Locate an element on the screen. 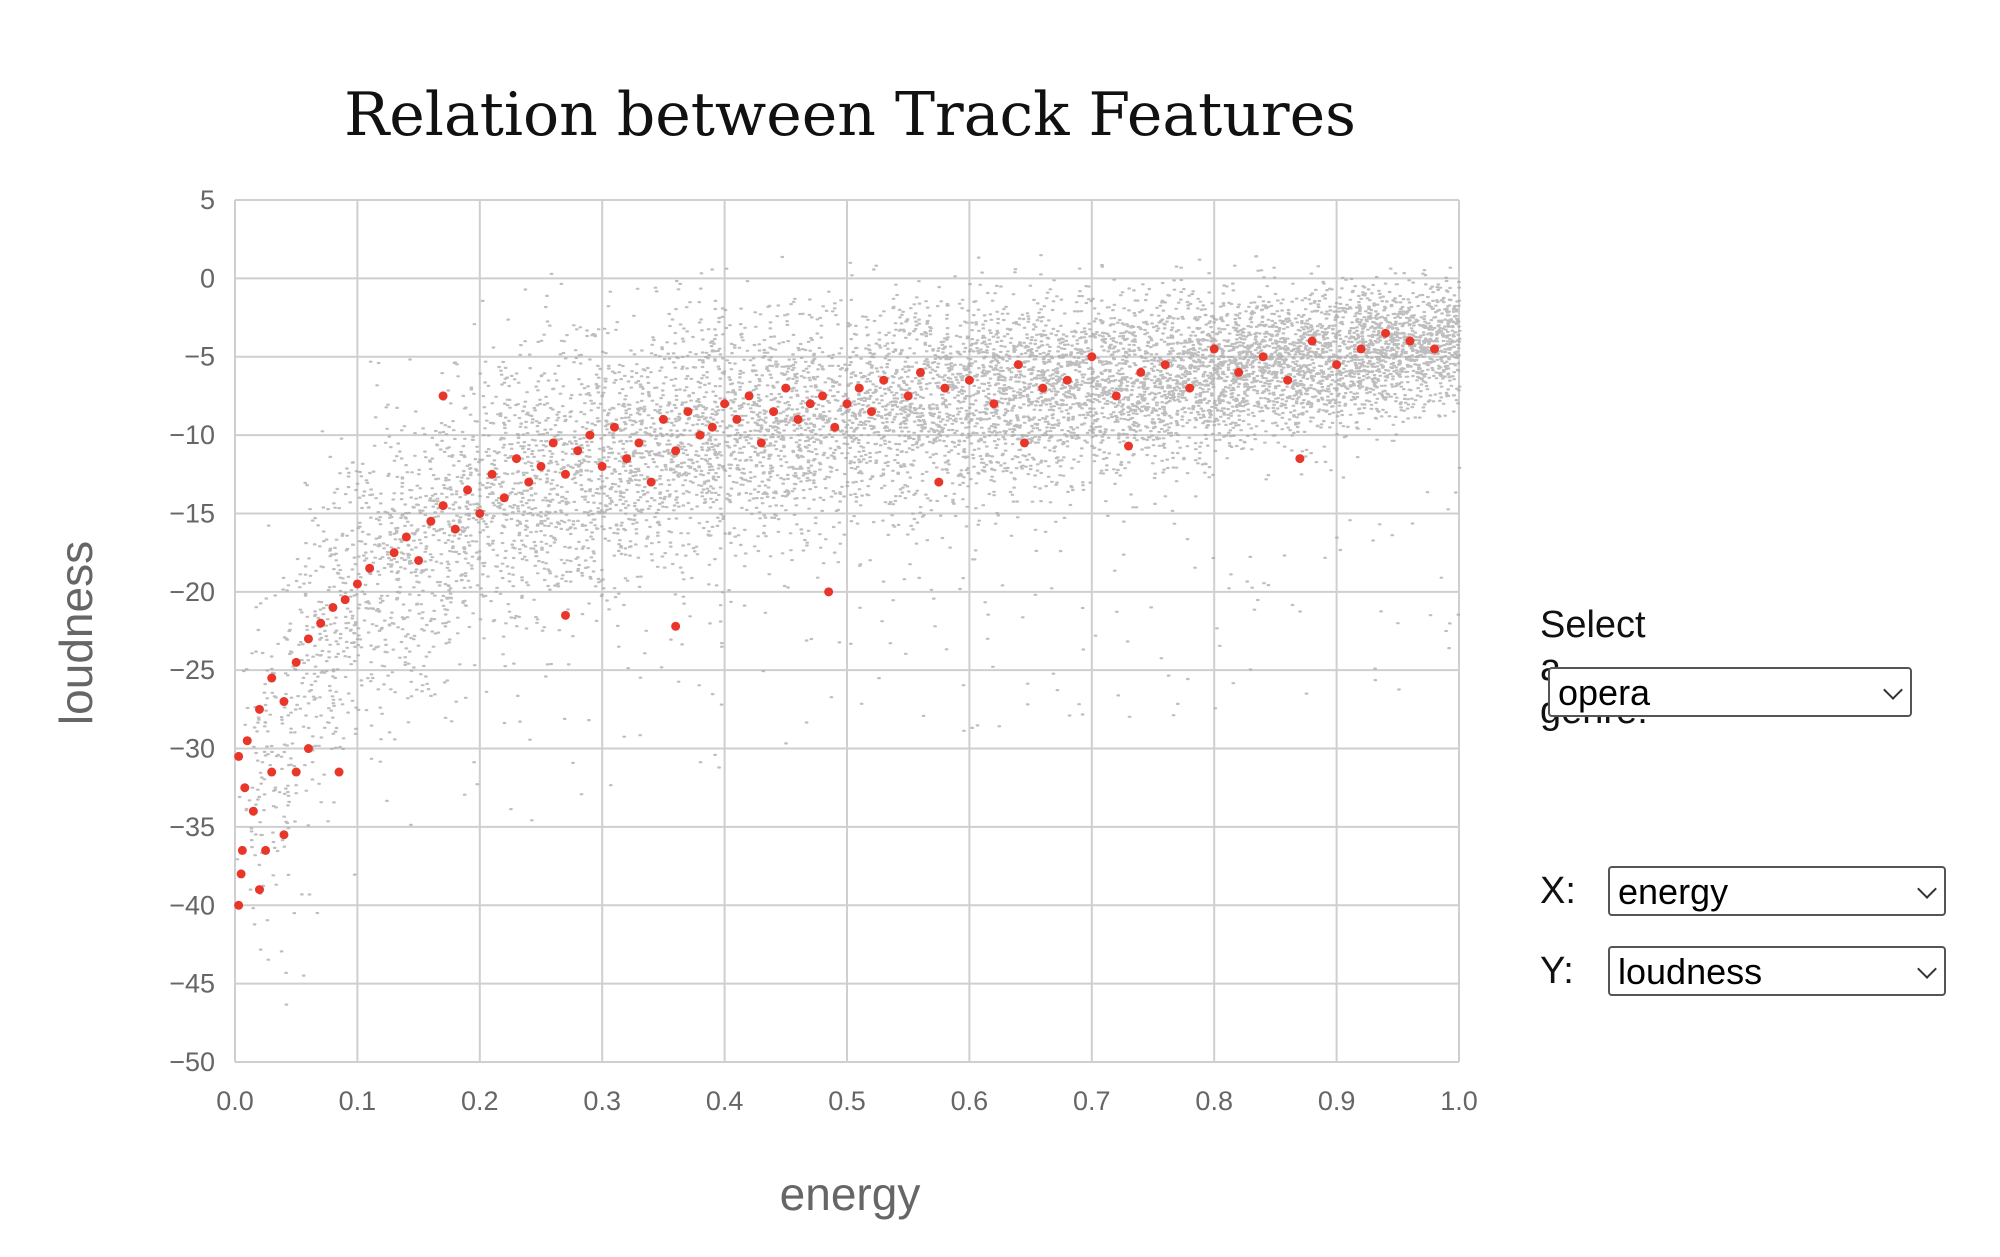  x-tick-label: 0.4 is located at coordinates (725, 1101).